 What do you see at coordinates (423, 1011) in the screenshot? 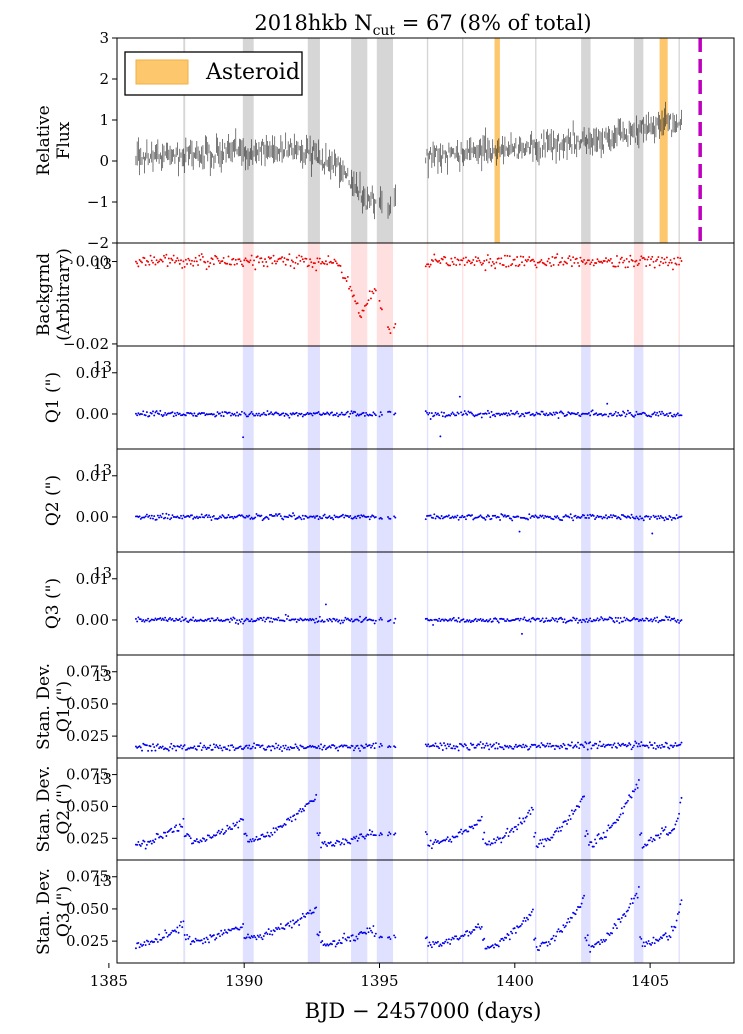
I see `x-axis-label: BJD − 2457000 (days)` at bounding box center [423, 1011].